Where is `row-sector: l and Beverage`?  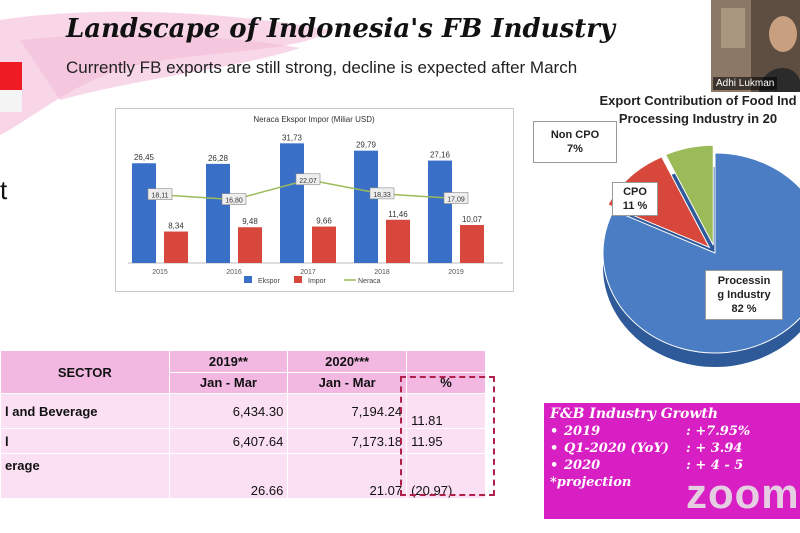
row-sector: l and Beverage is located at coordinates (85, 411).